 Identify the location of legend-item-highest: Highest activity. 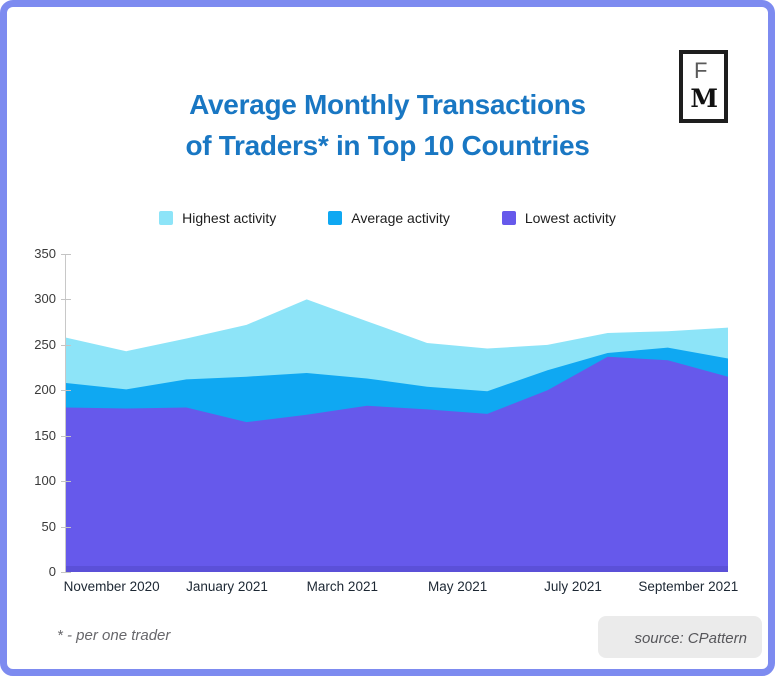
(217, 218).